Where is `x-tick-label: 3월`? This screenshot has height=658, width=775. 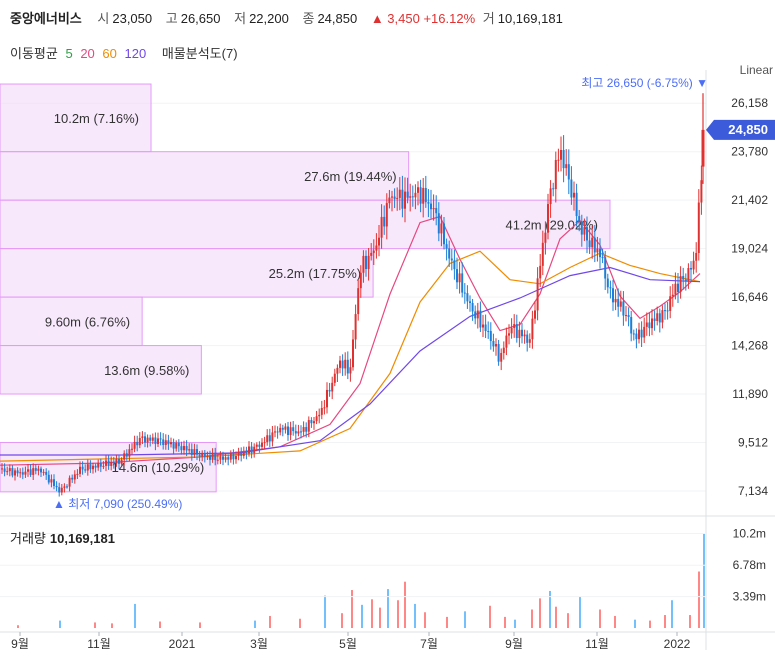 x-tick-label: 3월 is located at coordinates (259, 644).